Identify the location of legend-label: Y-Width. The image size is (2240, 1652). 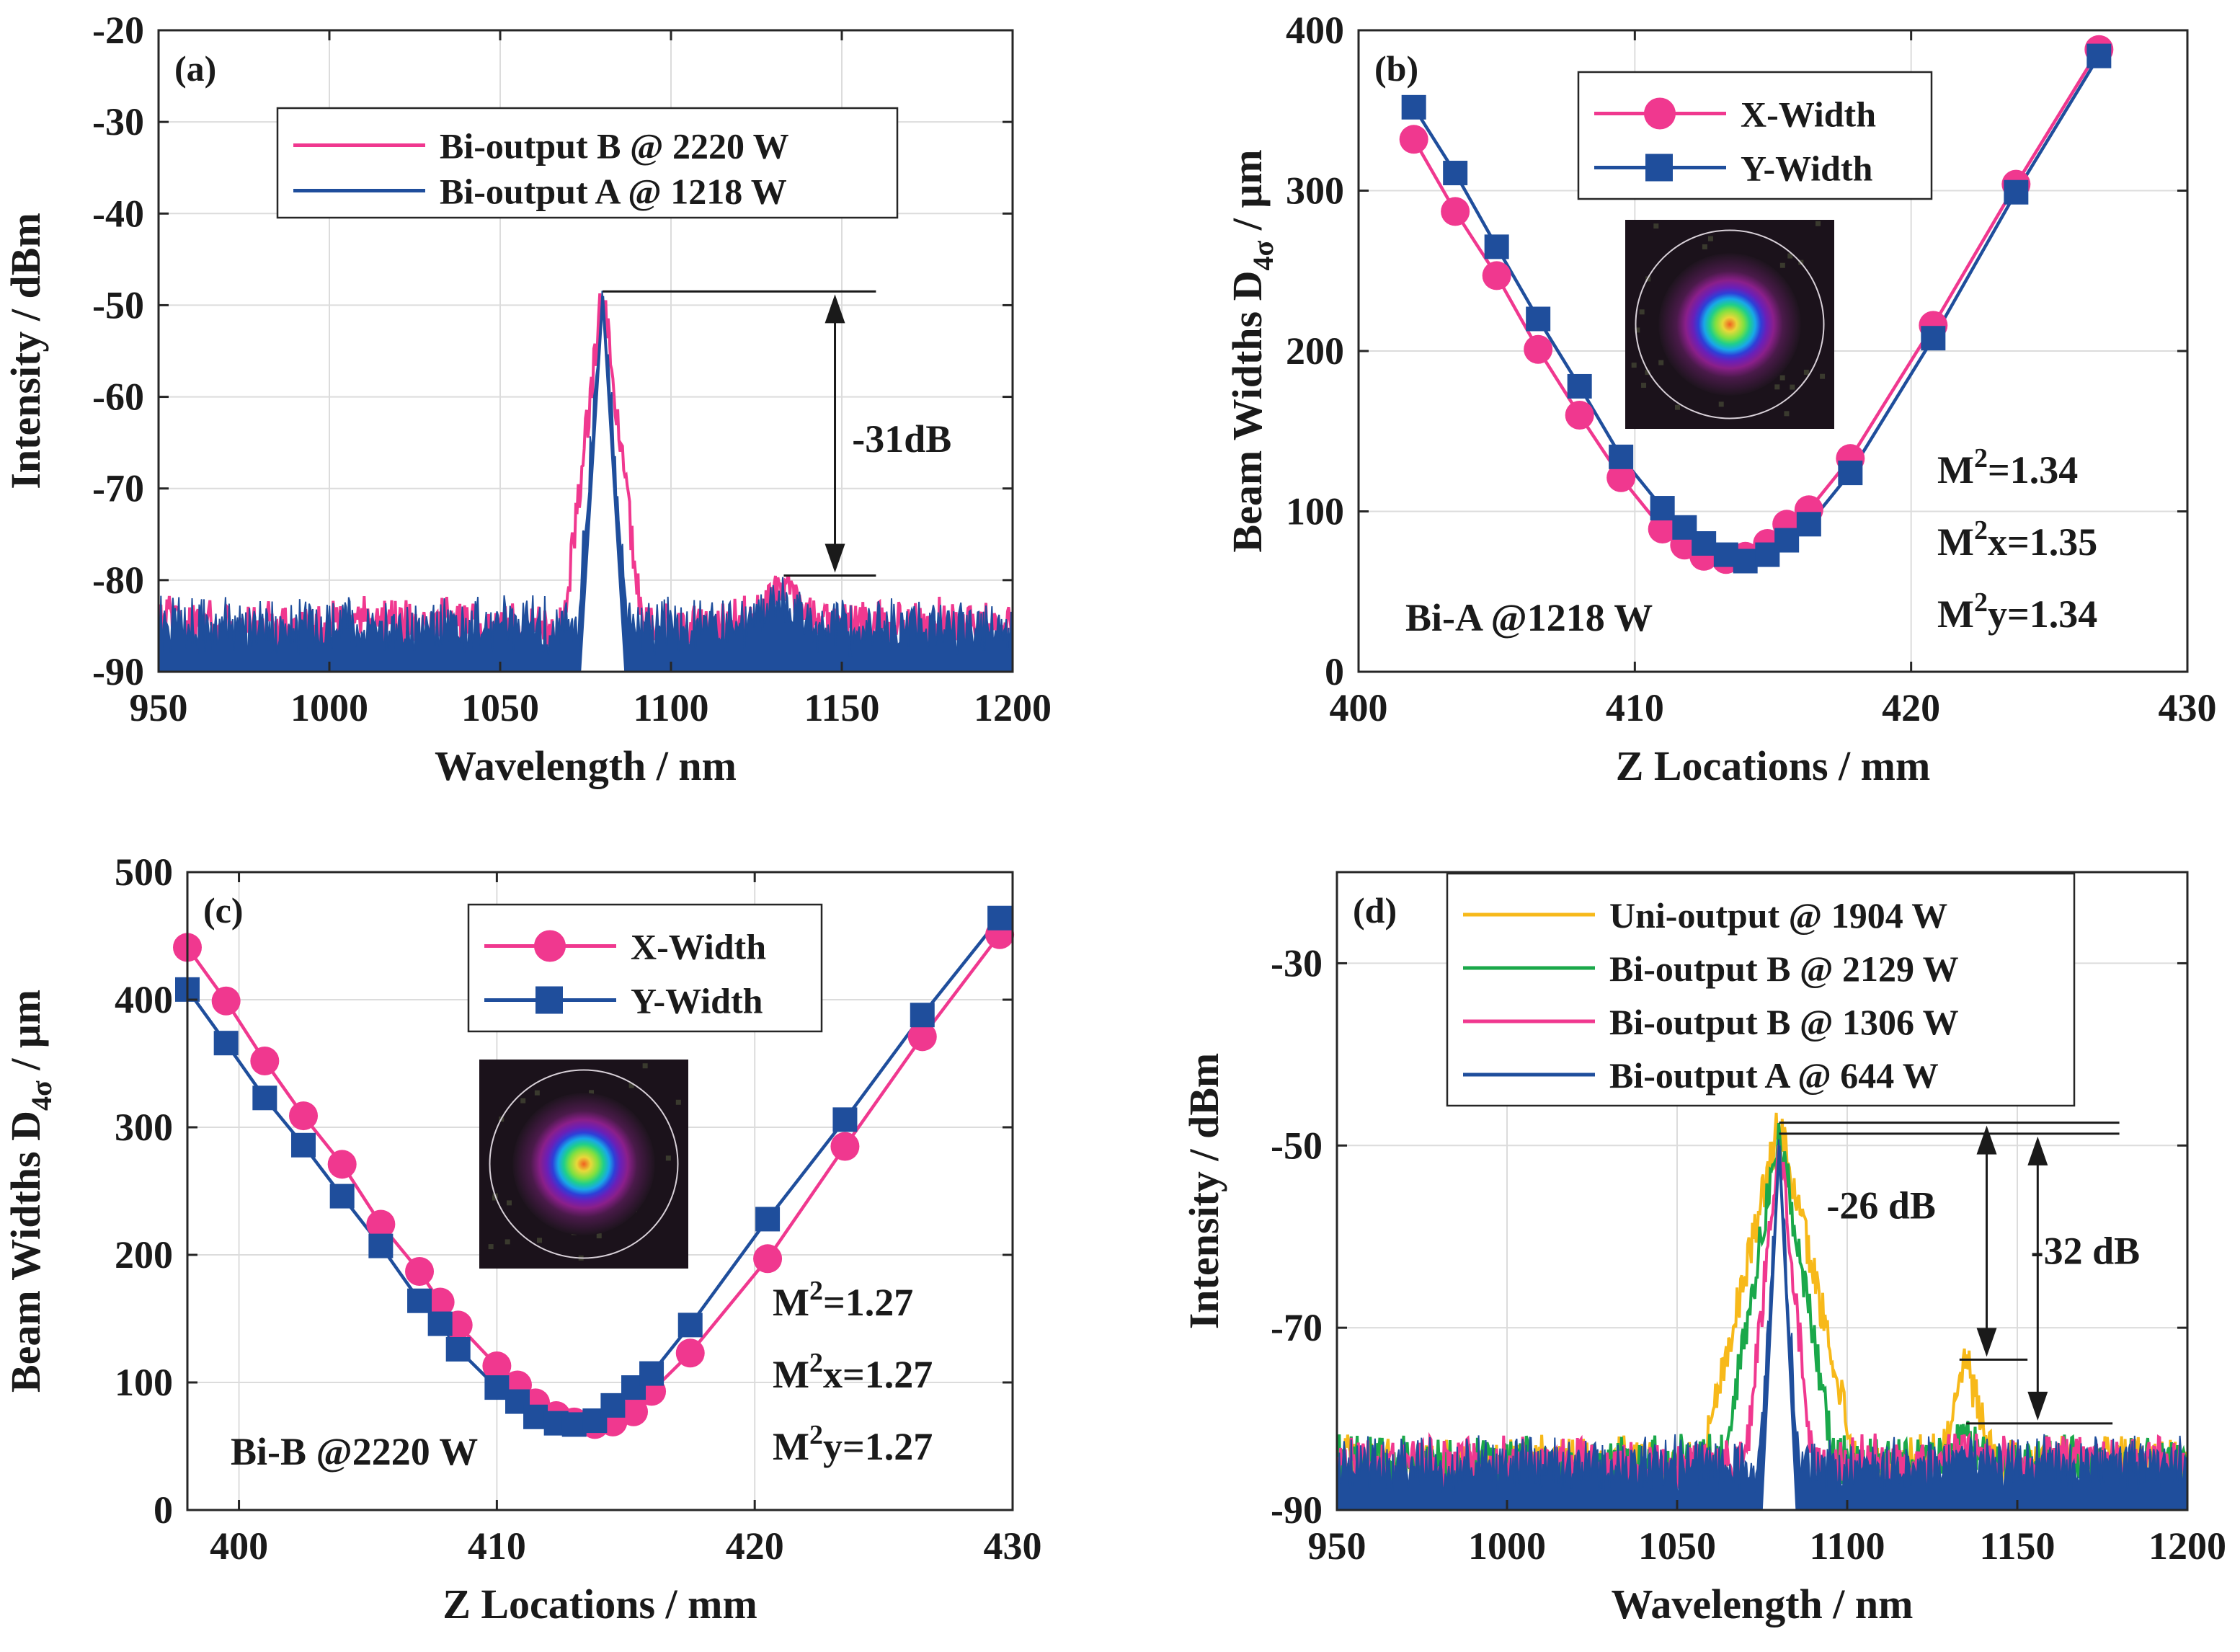
(1807, 168).